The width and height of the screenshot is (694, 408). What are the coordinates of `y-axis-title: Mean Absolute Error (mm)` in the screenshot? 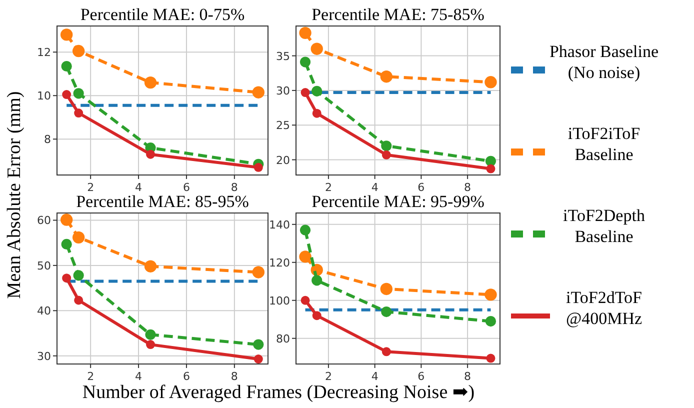 It's located at (14, 195).